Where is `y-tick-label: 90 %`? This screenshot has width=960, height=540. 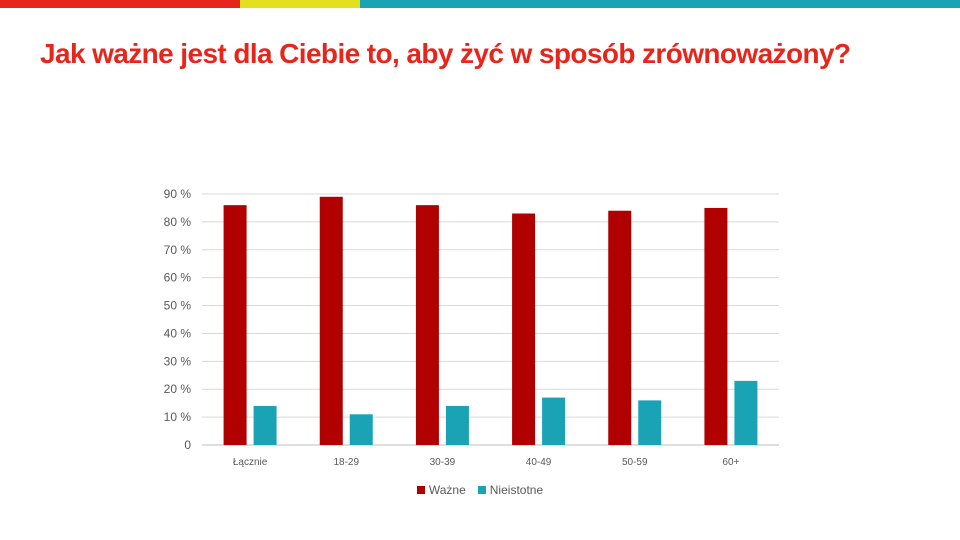 y-tick-label: 90 % is located at coordinates (178, 194).